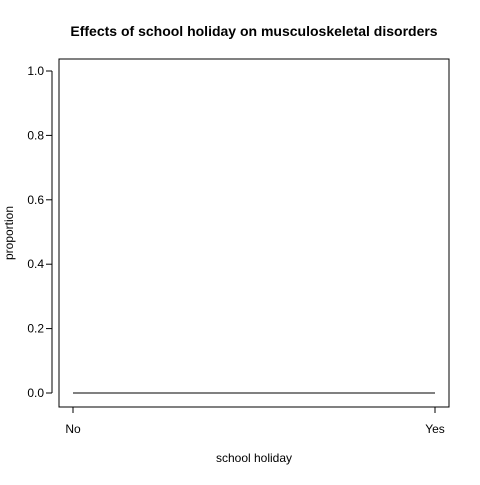  Describe the element at coordinates (35, 393) in the screenshot. I see `y-tick-label: 0.0` at that location.